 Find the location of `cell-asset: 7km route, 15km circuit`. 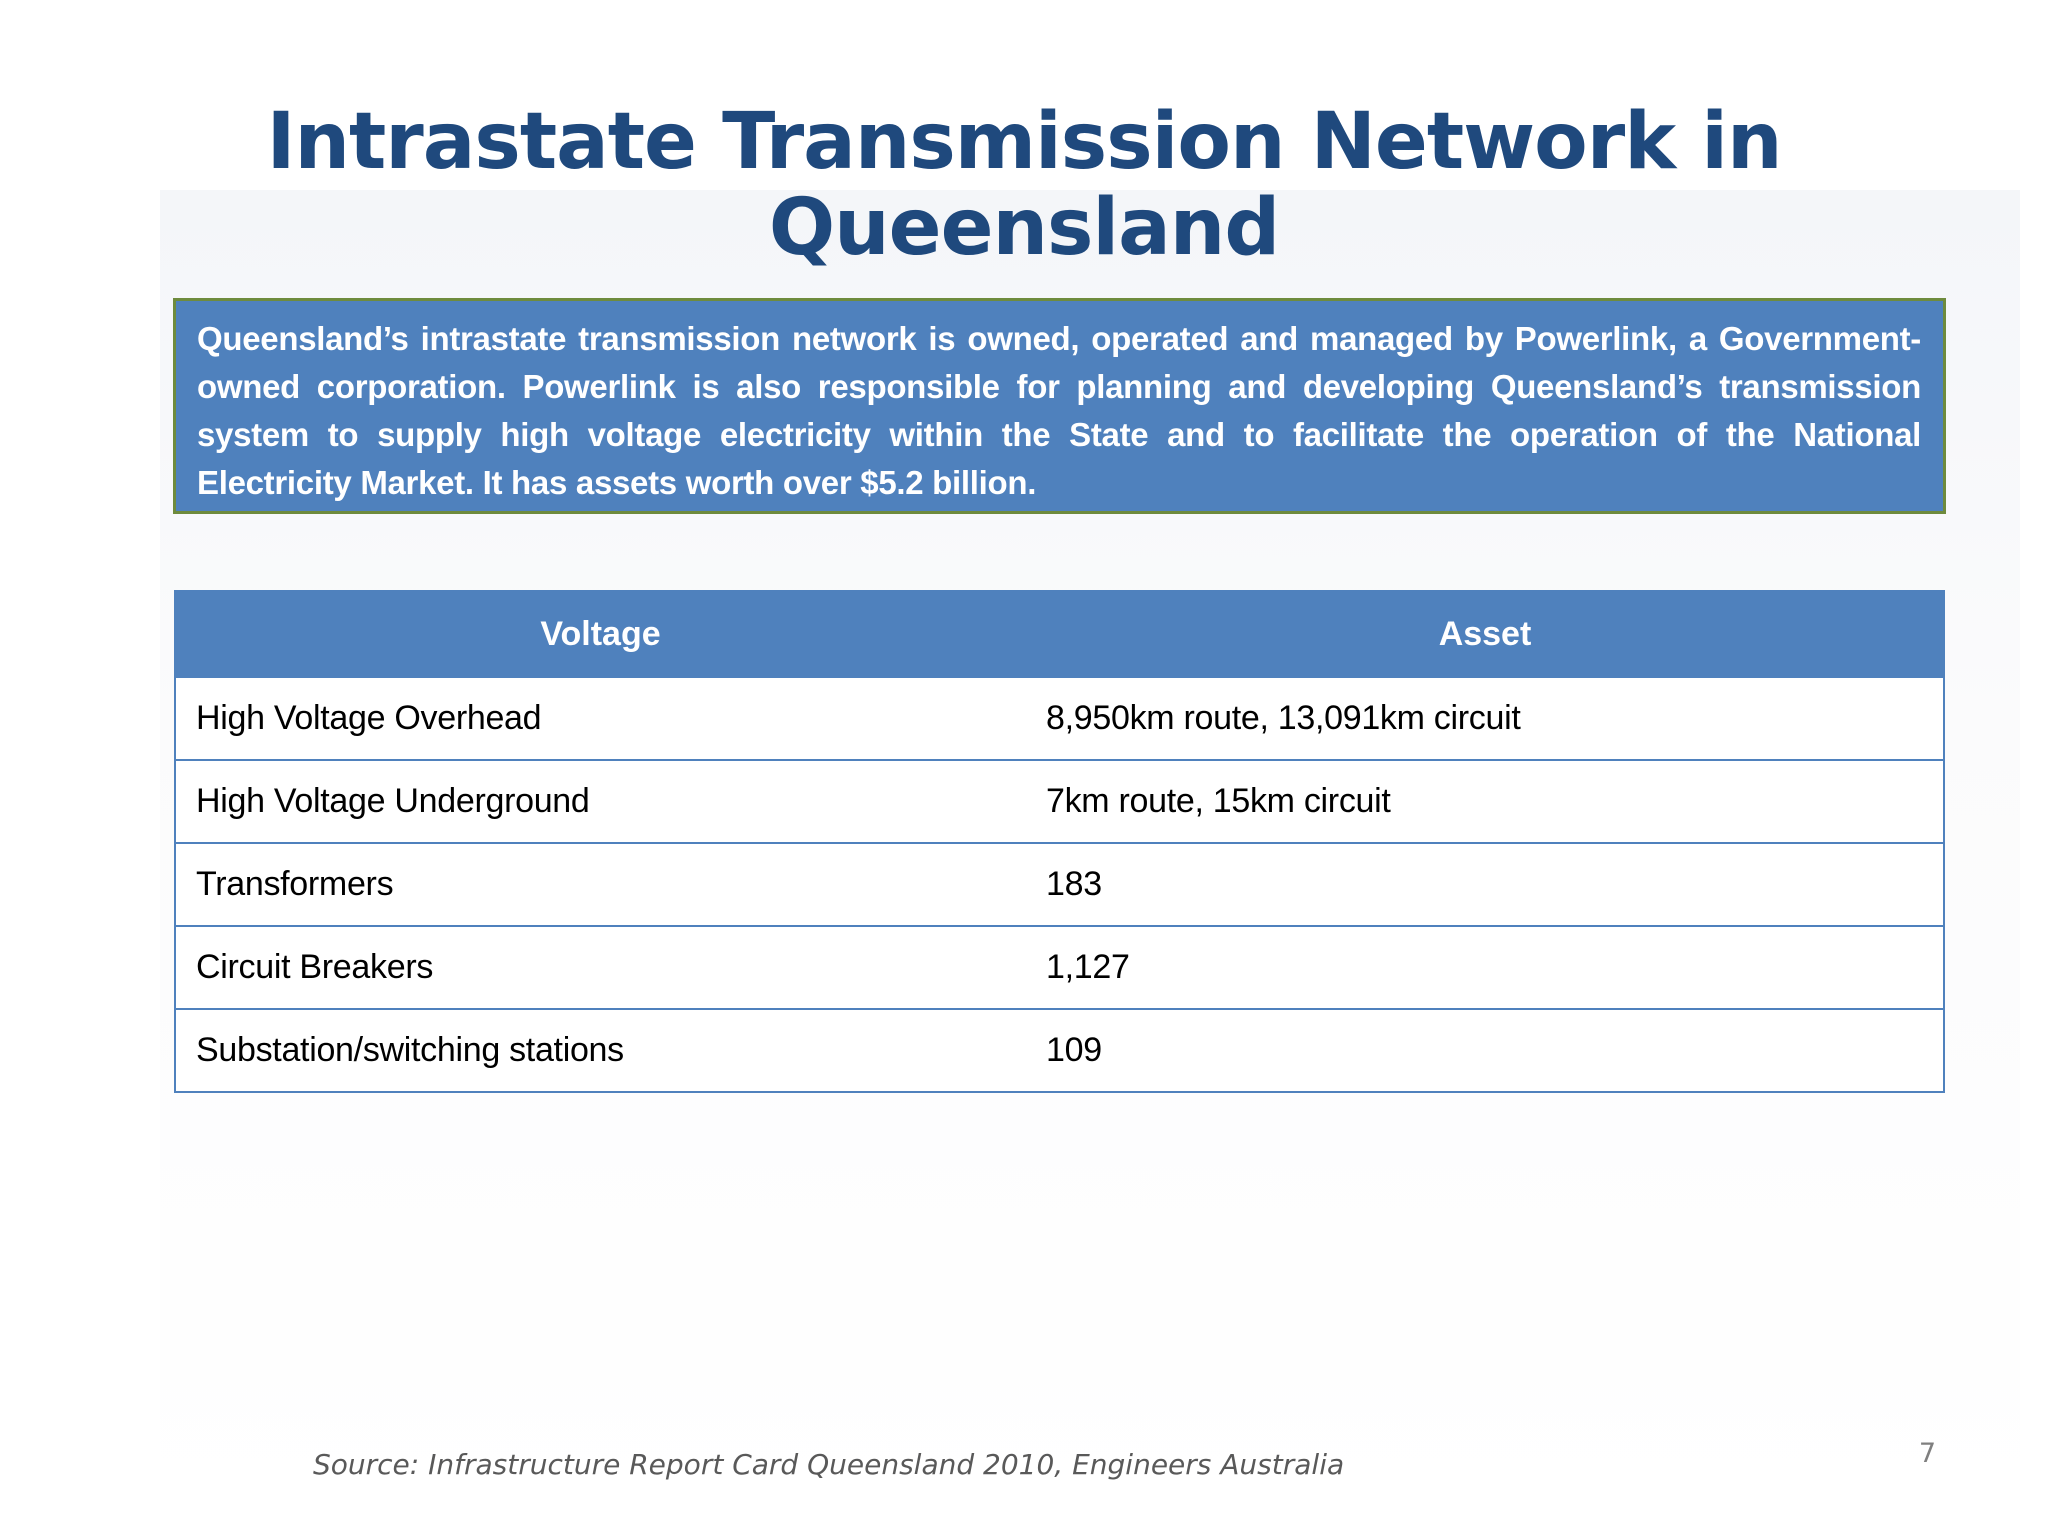

cell-asset: 7km route, 15km circuit is located at coordinates (1485, 801).